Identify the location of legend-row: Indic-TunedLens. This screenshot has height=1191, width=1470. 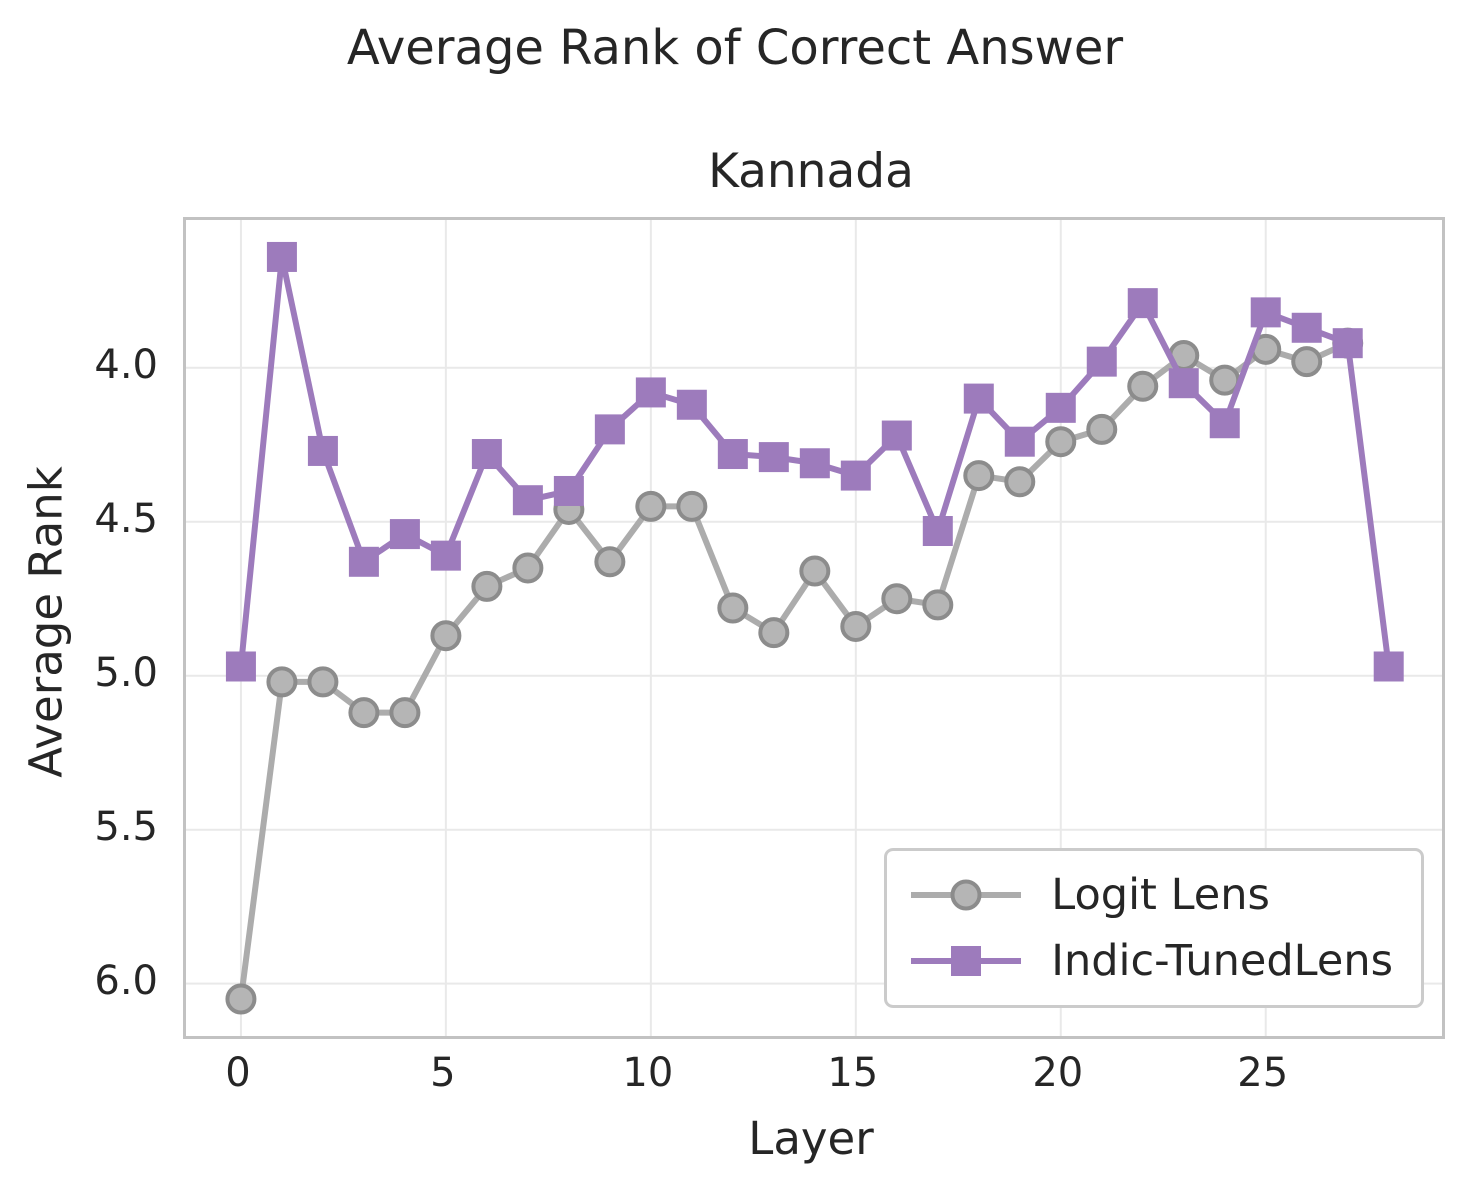
(1150, 961).